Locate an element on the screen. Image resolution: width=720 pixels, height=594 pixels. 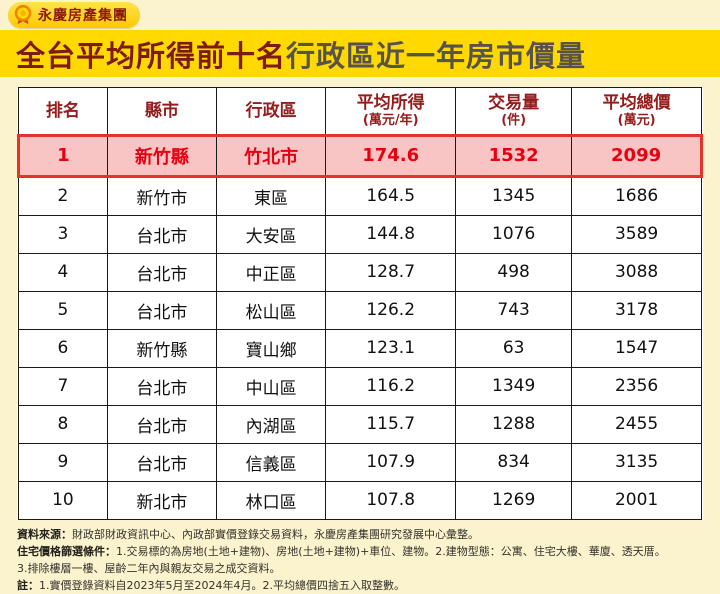
column-header-income: 平均所得 (萬元/年) is located at coordinates (391, 111).